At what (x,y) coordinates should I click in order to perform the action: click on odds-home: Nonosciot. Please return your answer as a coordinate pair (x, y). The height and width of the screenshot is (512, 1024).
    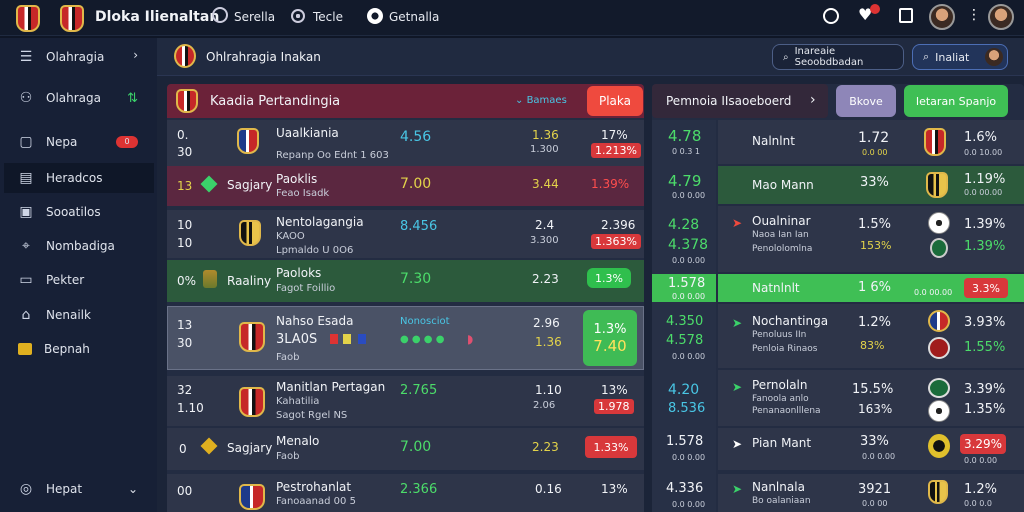
    Looking at the image, I should click on (425, 321).